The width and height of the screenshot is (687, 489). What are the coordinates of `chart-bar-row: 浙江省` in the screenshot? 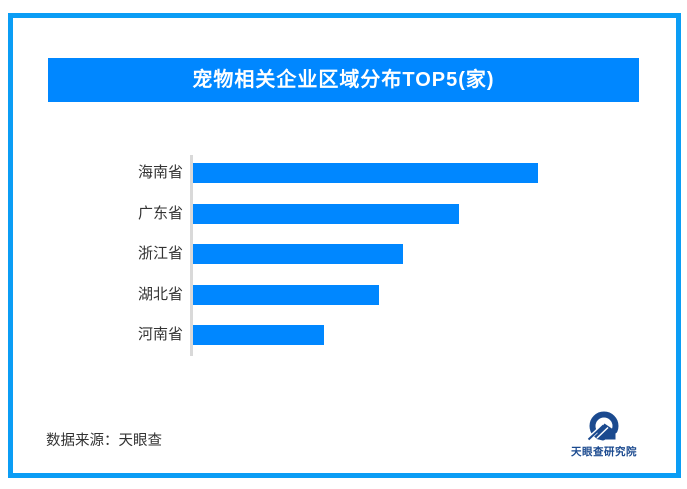 It's located at (343, 254).